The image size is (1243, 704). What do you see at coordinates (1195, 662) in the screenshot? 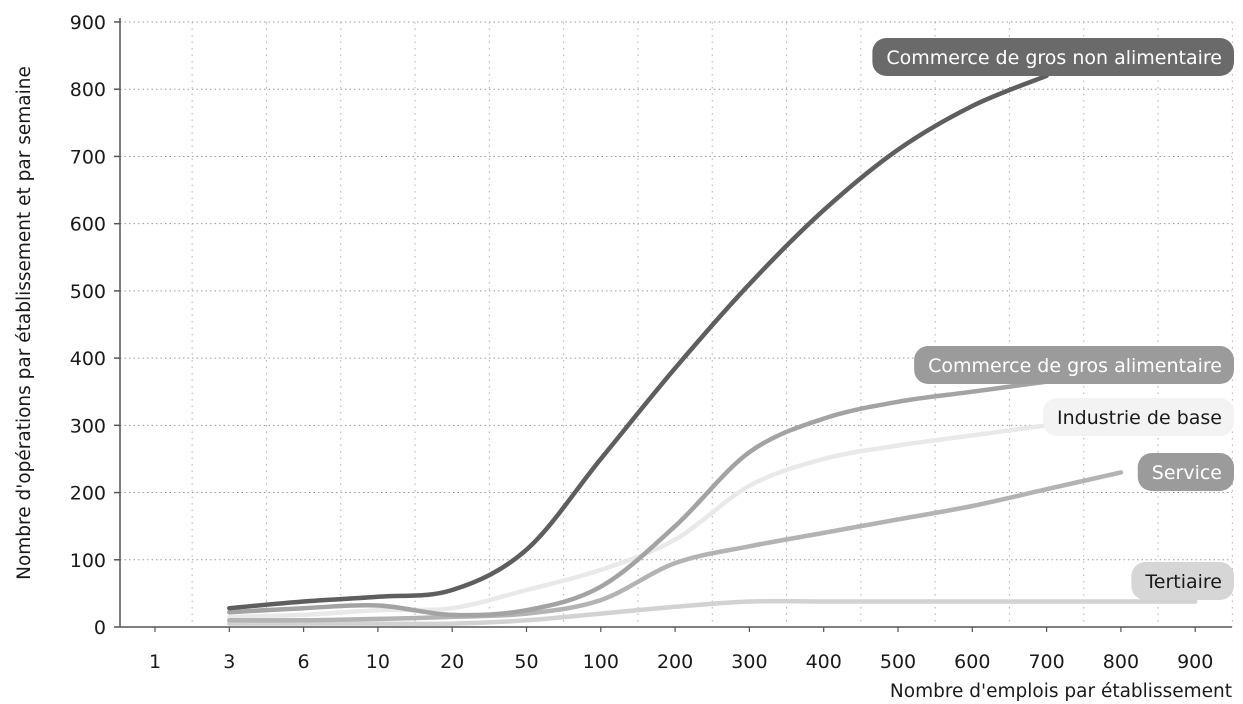
I see `x-tick-label: 900` at bounding box center [1195, 662].